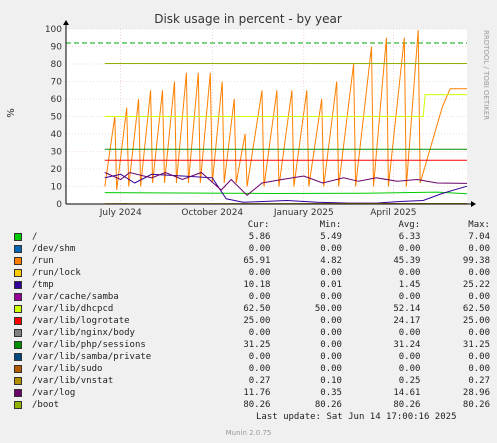 The image size is (497, 443). What do you see at coordinates (212, 213) in the screenshot?
I see `x-tick-label: October 2024` at bounding box center [212, 213].